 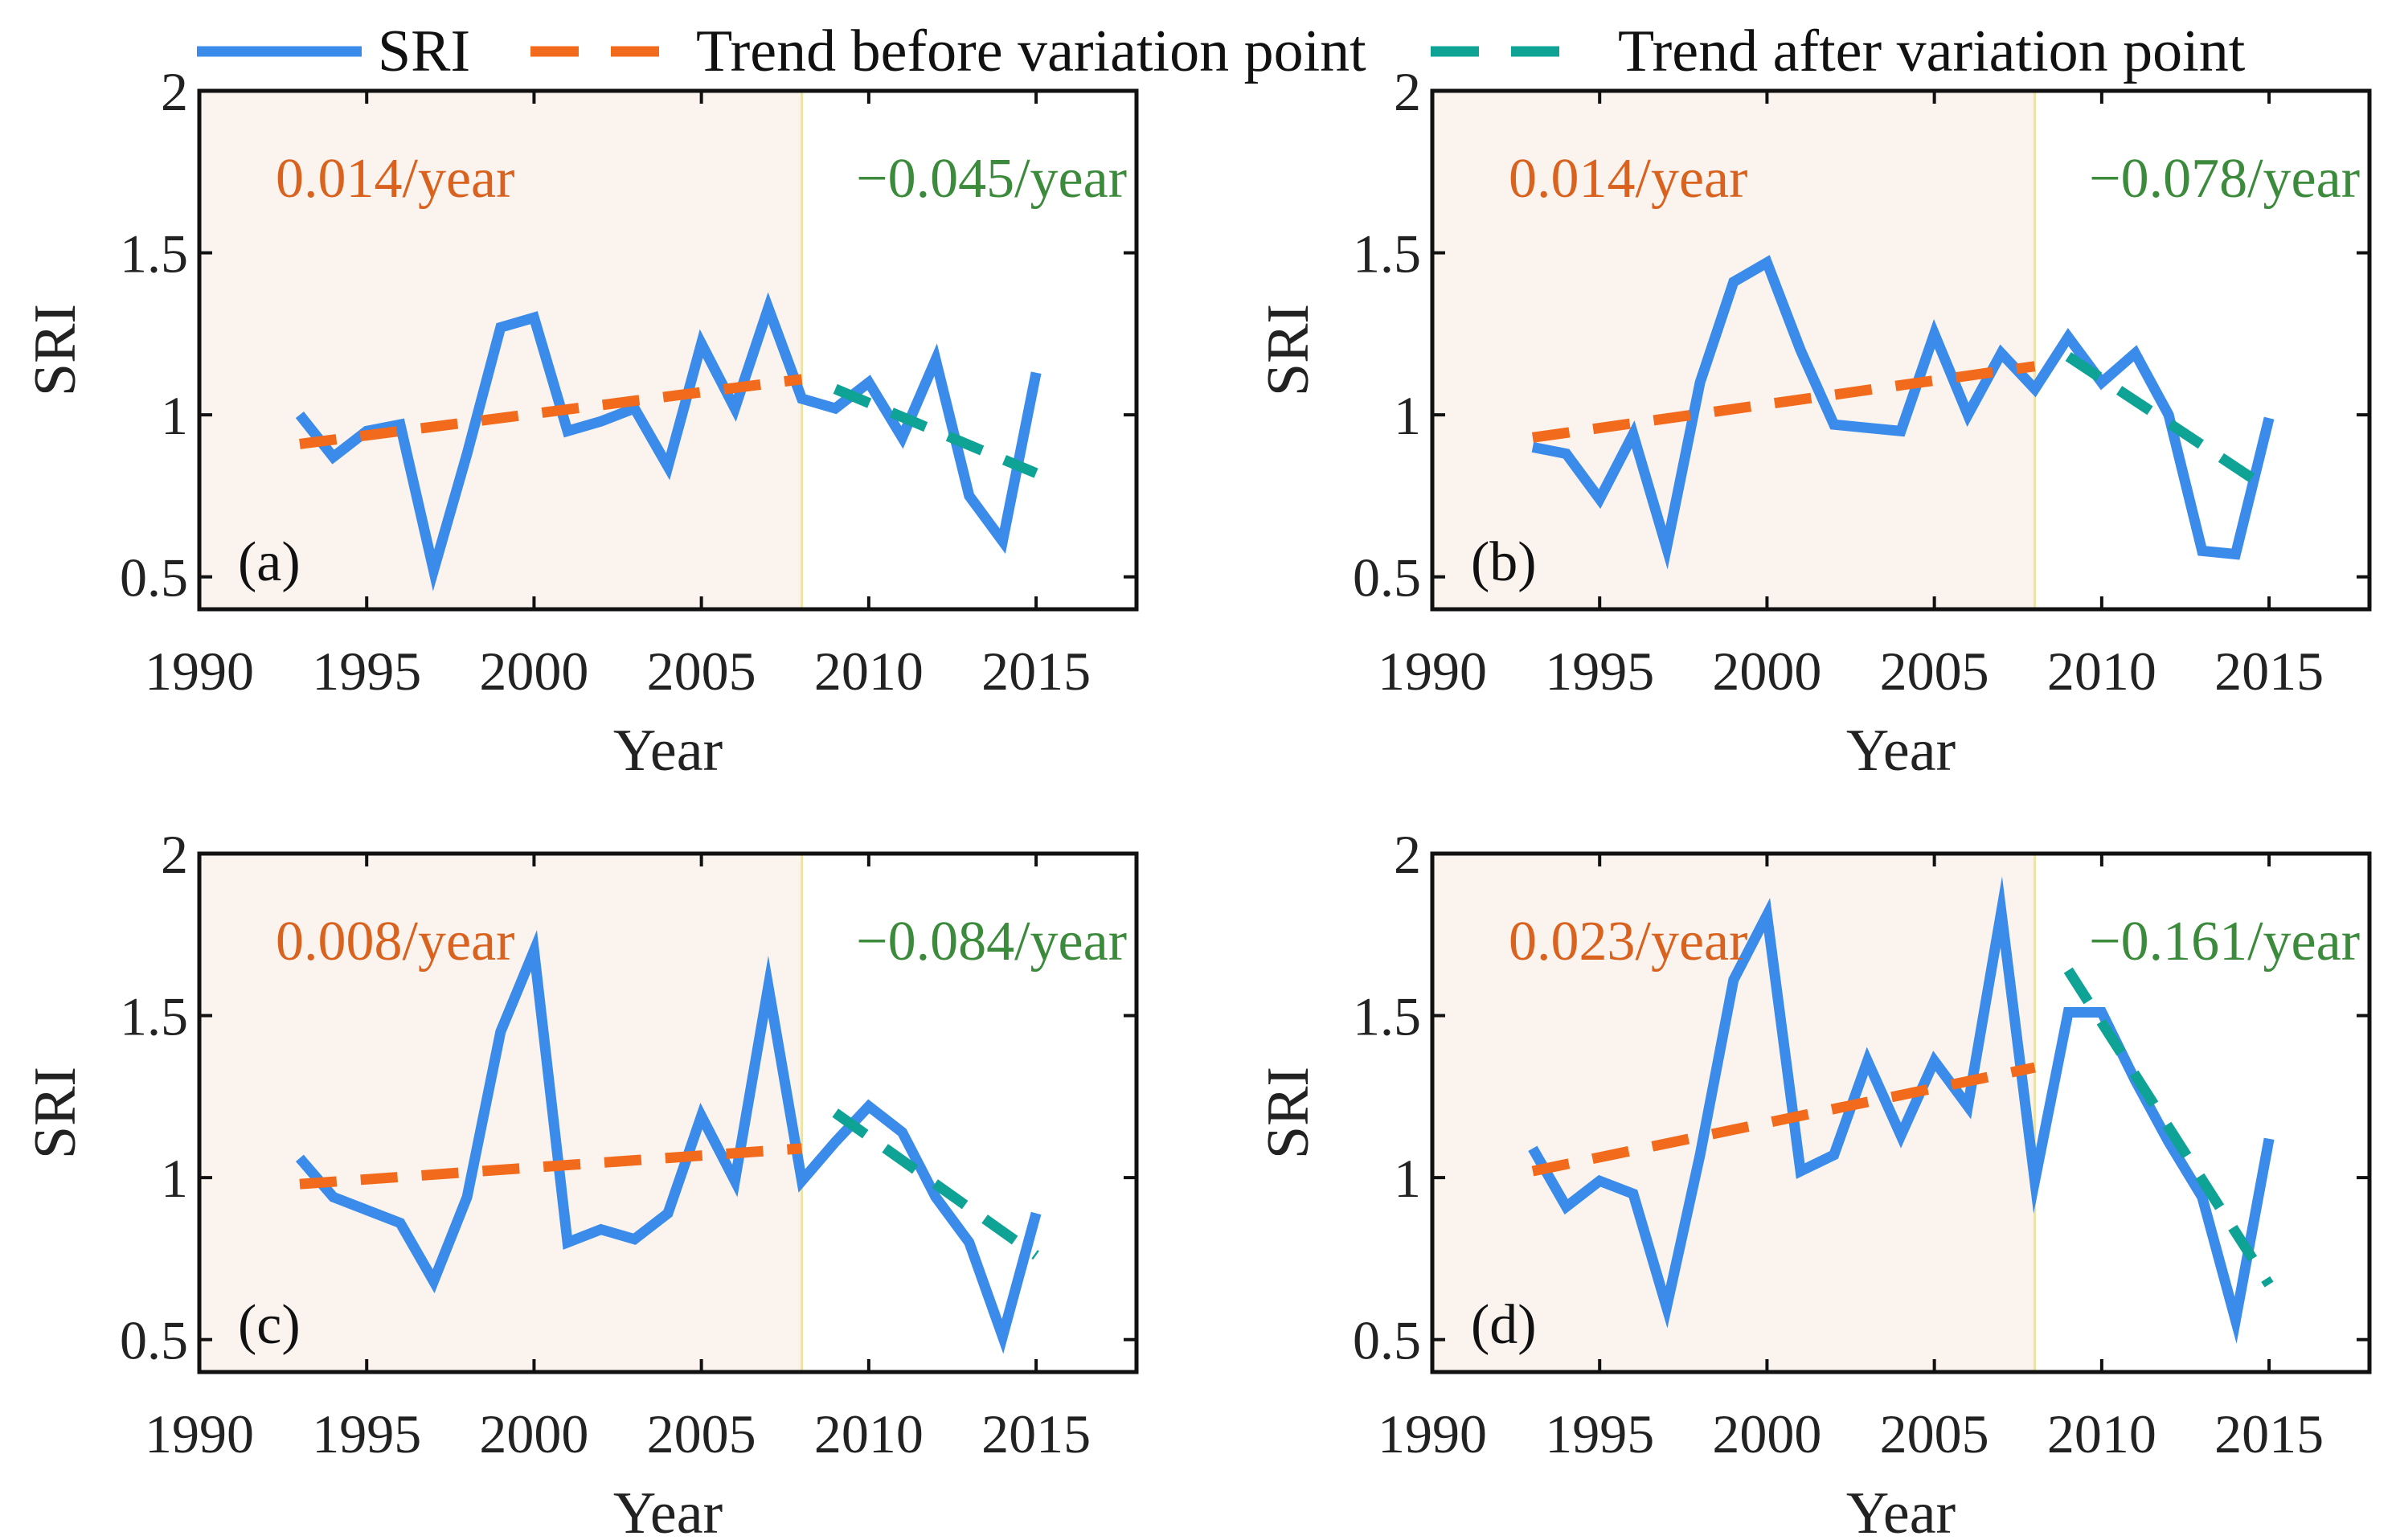 What do you see at coordinates (701, 1433) in the screenshot?
I see `x-tick-label-c-3: 2005` at bounding box center [701, 1433].